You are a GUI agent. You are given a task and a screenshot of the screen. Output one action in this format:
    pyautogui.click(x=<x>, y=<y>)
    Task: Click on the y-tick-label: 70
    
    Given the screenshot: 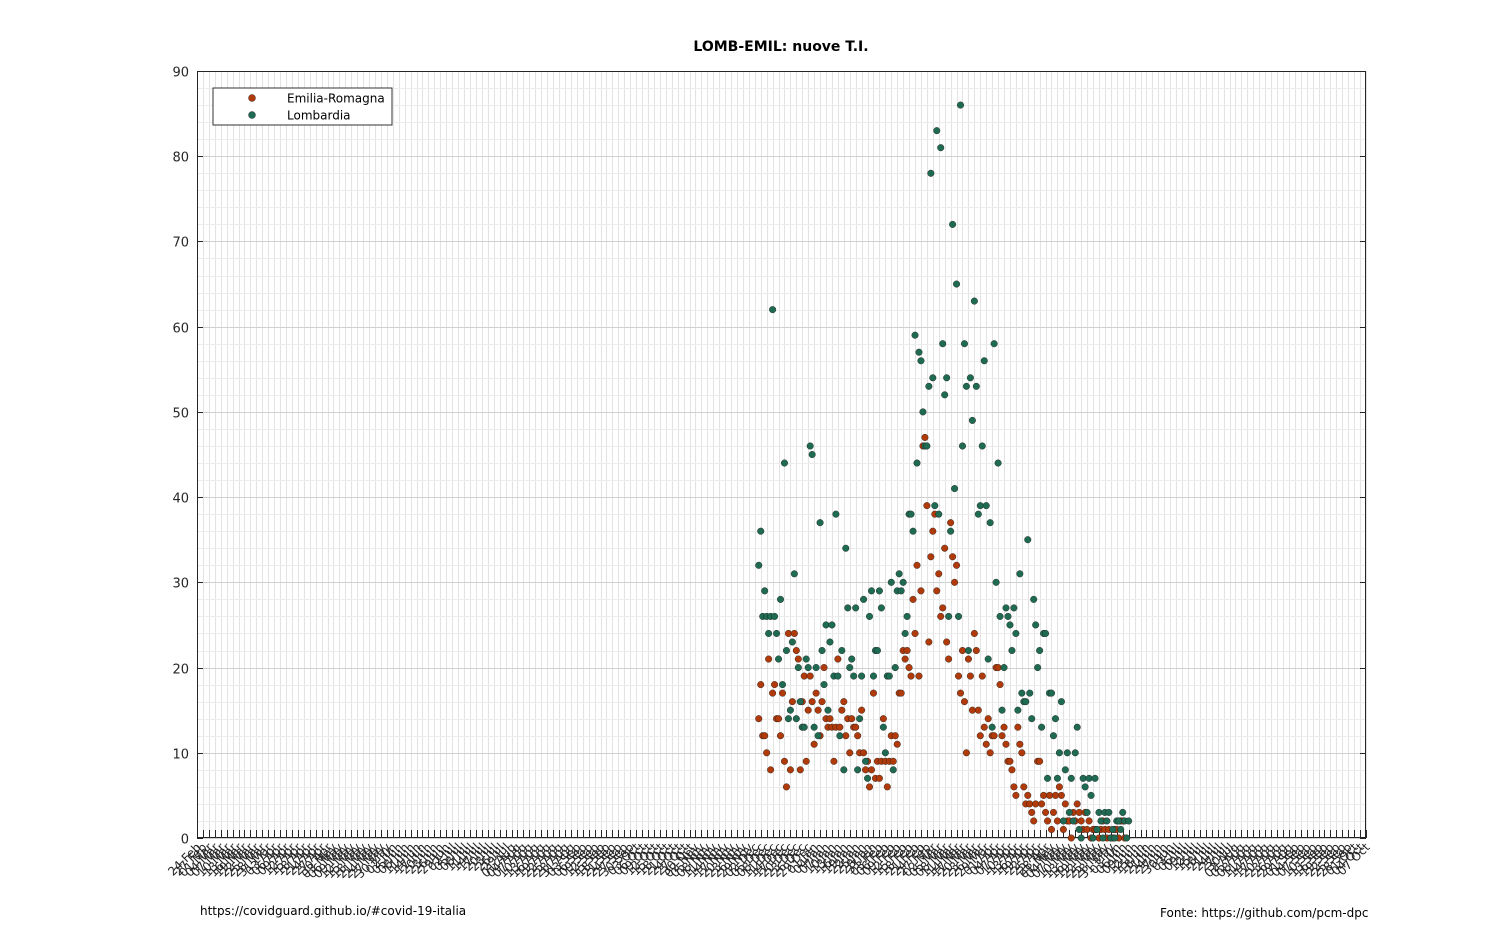 What is the action you would take?
    pyautogui.click(x=180, y=243)
    